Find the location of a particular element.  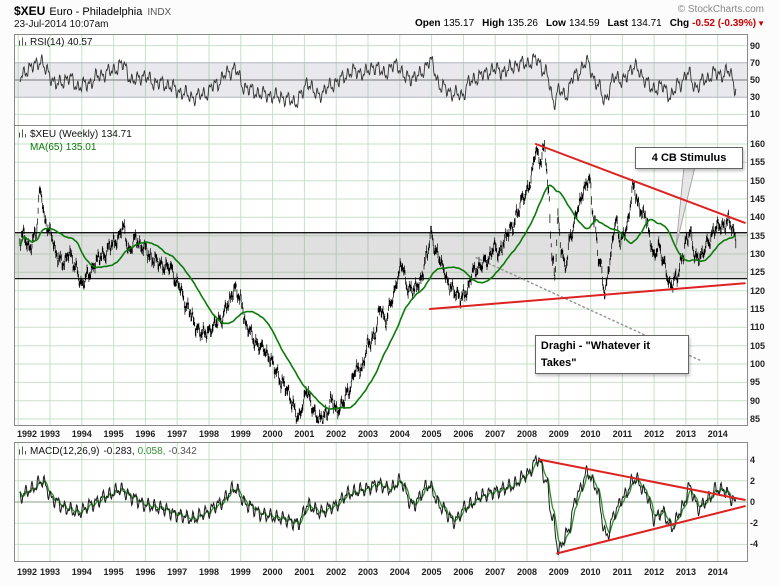

datetime-text: 23-Jul-2014 10:07am is located at coordinates (61, 24).